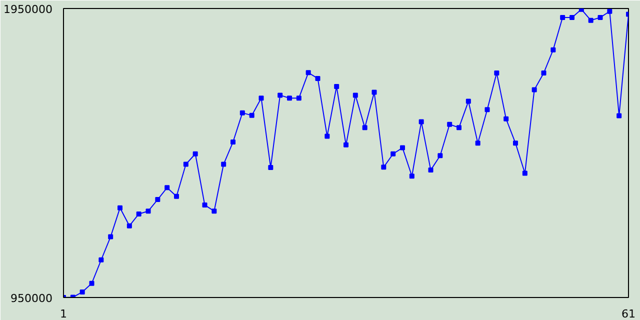  What do you see at coordinates (28, 9) in the screenshot?
I see `y-tick-label: 1950000` at bounding box center [28, 9].